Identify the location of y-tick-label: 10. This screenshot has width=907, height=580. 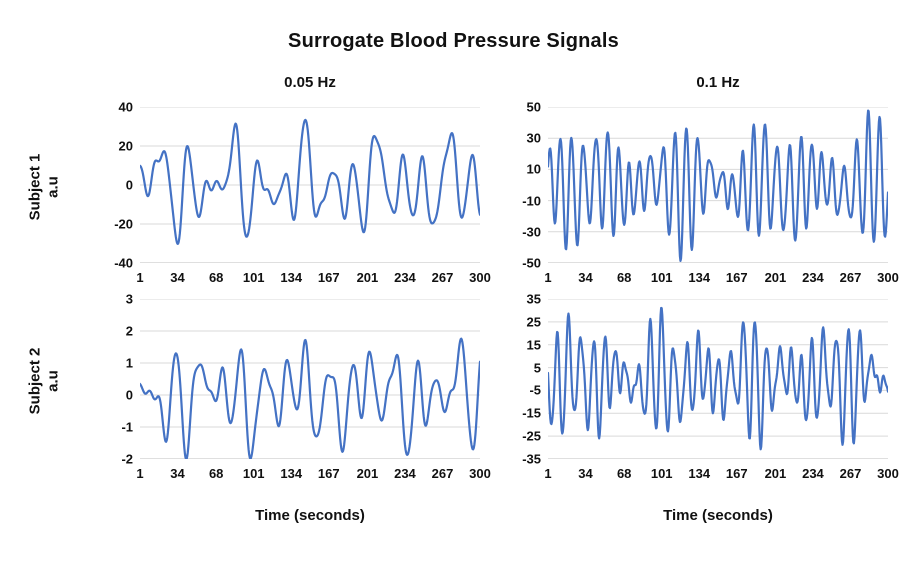
(533, 169).